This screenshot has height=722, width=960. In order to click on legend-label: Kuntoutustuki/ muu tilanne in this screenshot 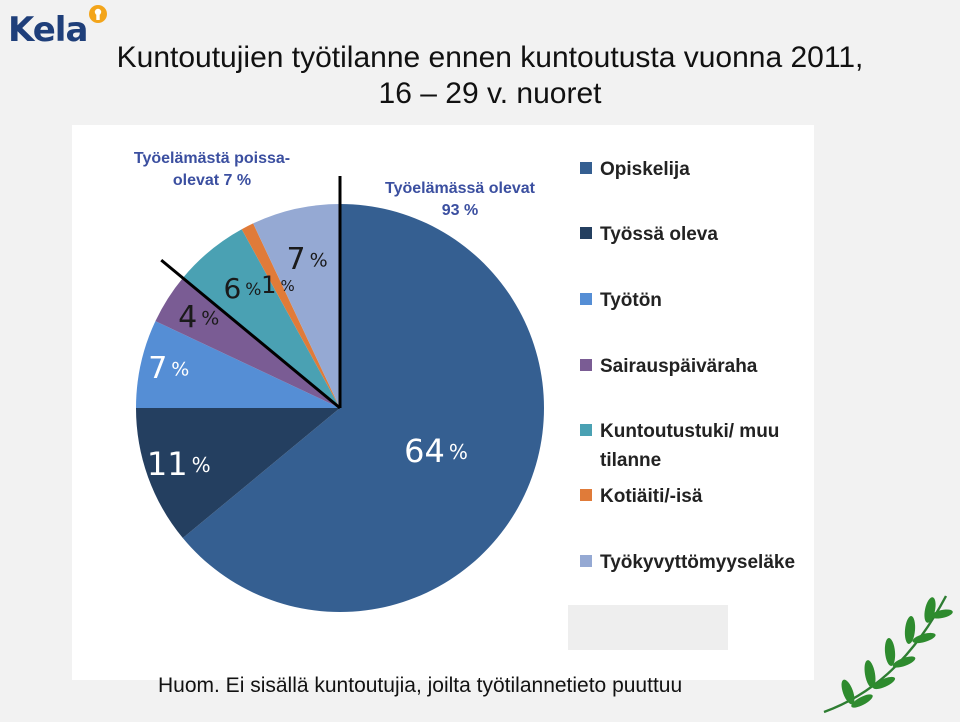, I will do `click(690, 446)`.